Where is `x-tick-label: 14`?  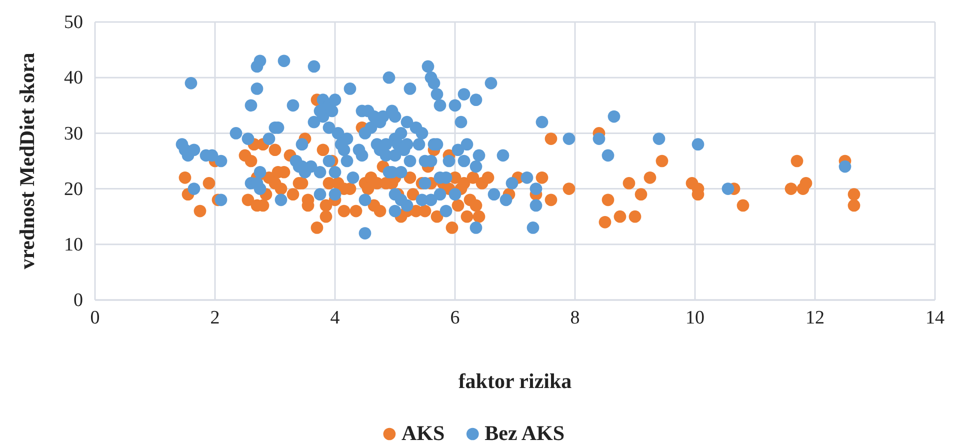 x-tick-label: 14 is located at coordinates (935, 317).